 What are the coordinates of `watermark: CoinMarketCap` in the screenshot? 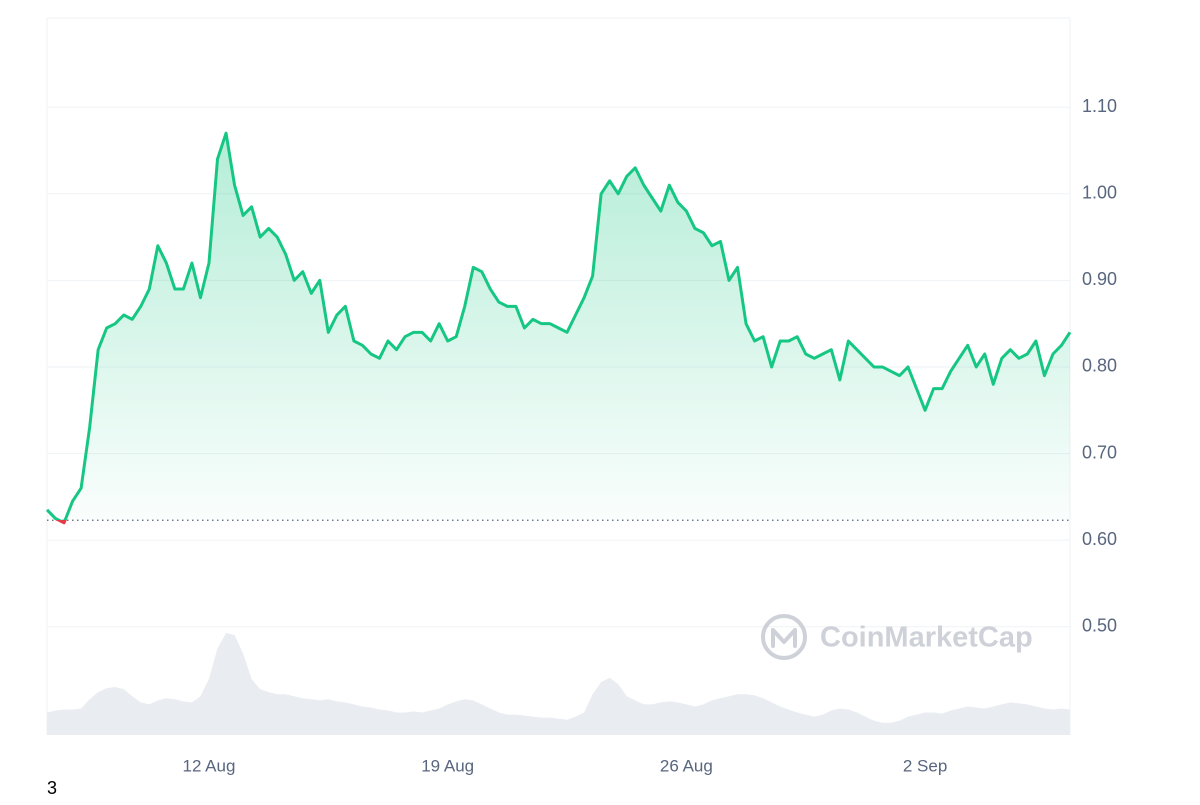 It's located at (897, 637).